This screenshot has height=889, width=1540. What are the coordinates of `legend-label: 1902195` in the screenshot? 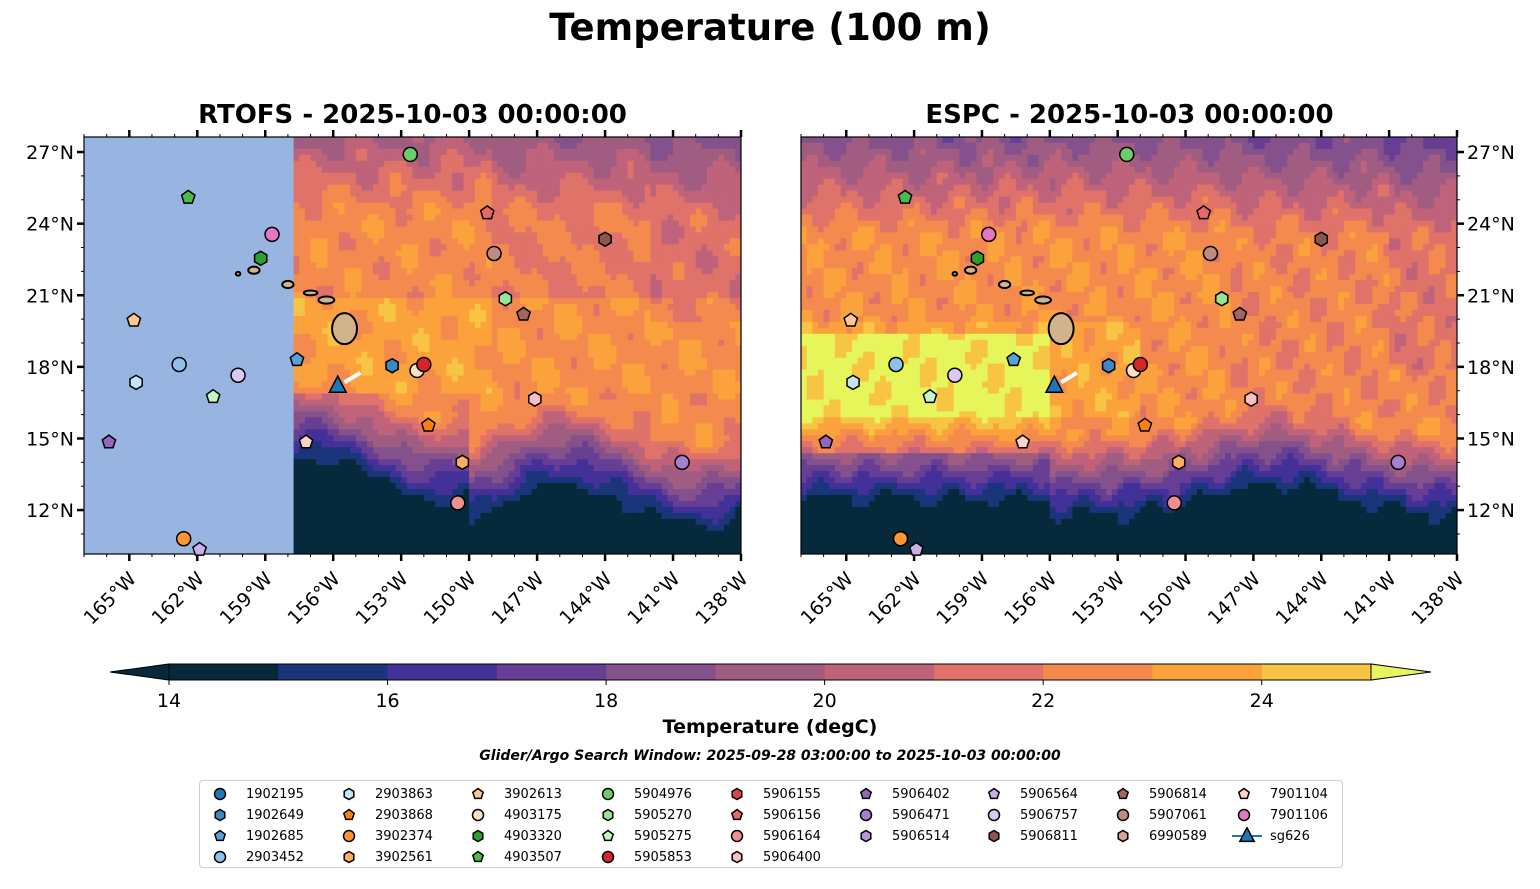 It's located at (275, 794).